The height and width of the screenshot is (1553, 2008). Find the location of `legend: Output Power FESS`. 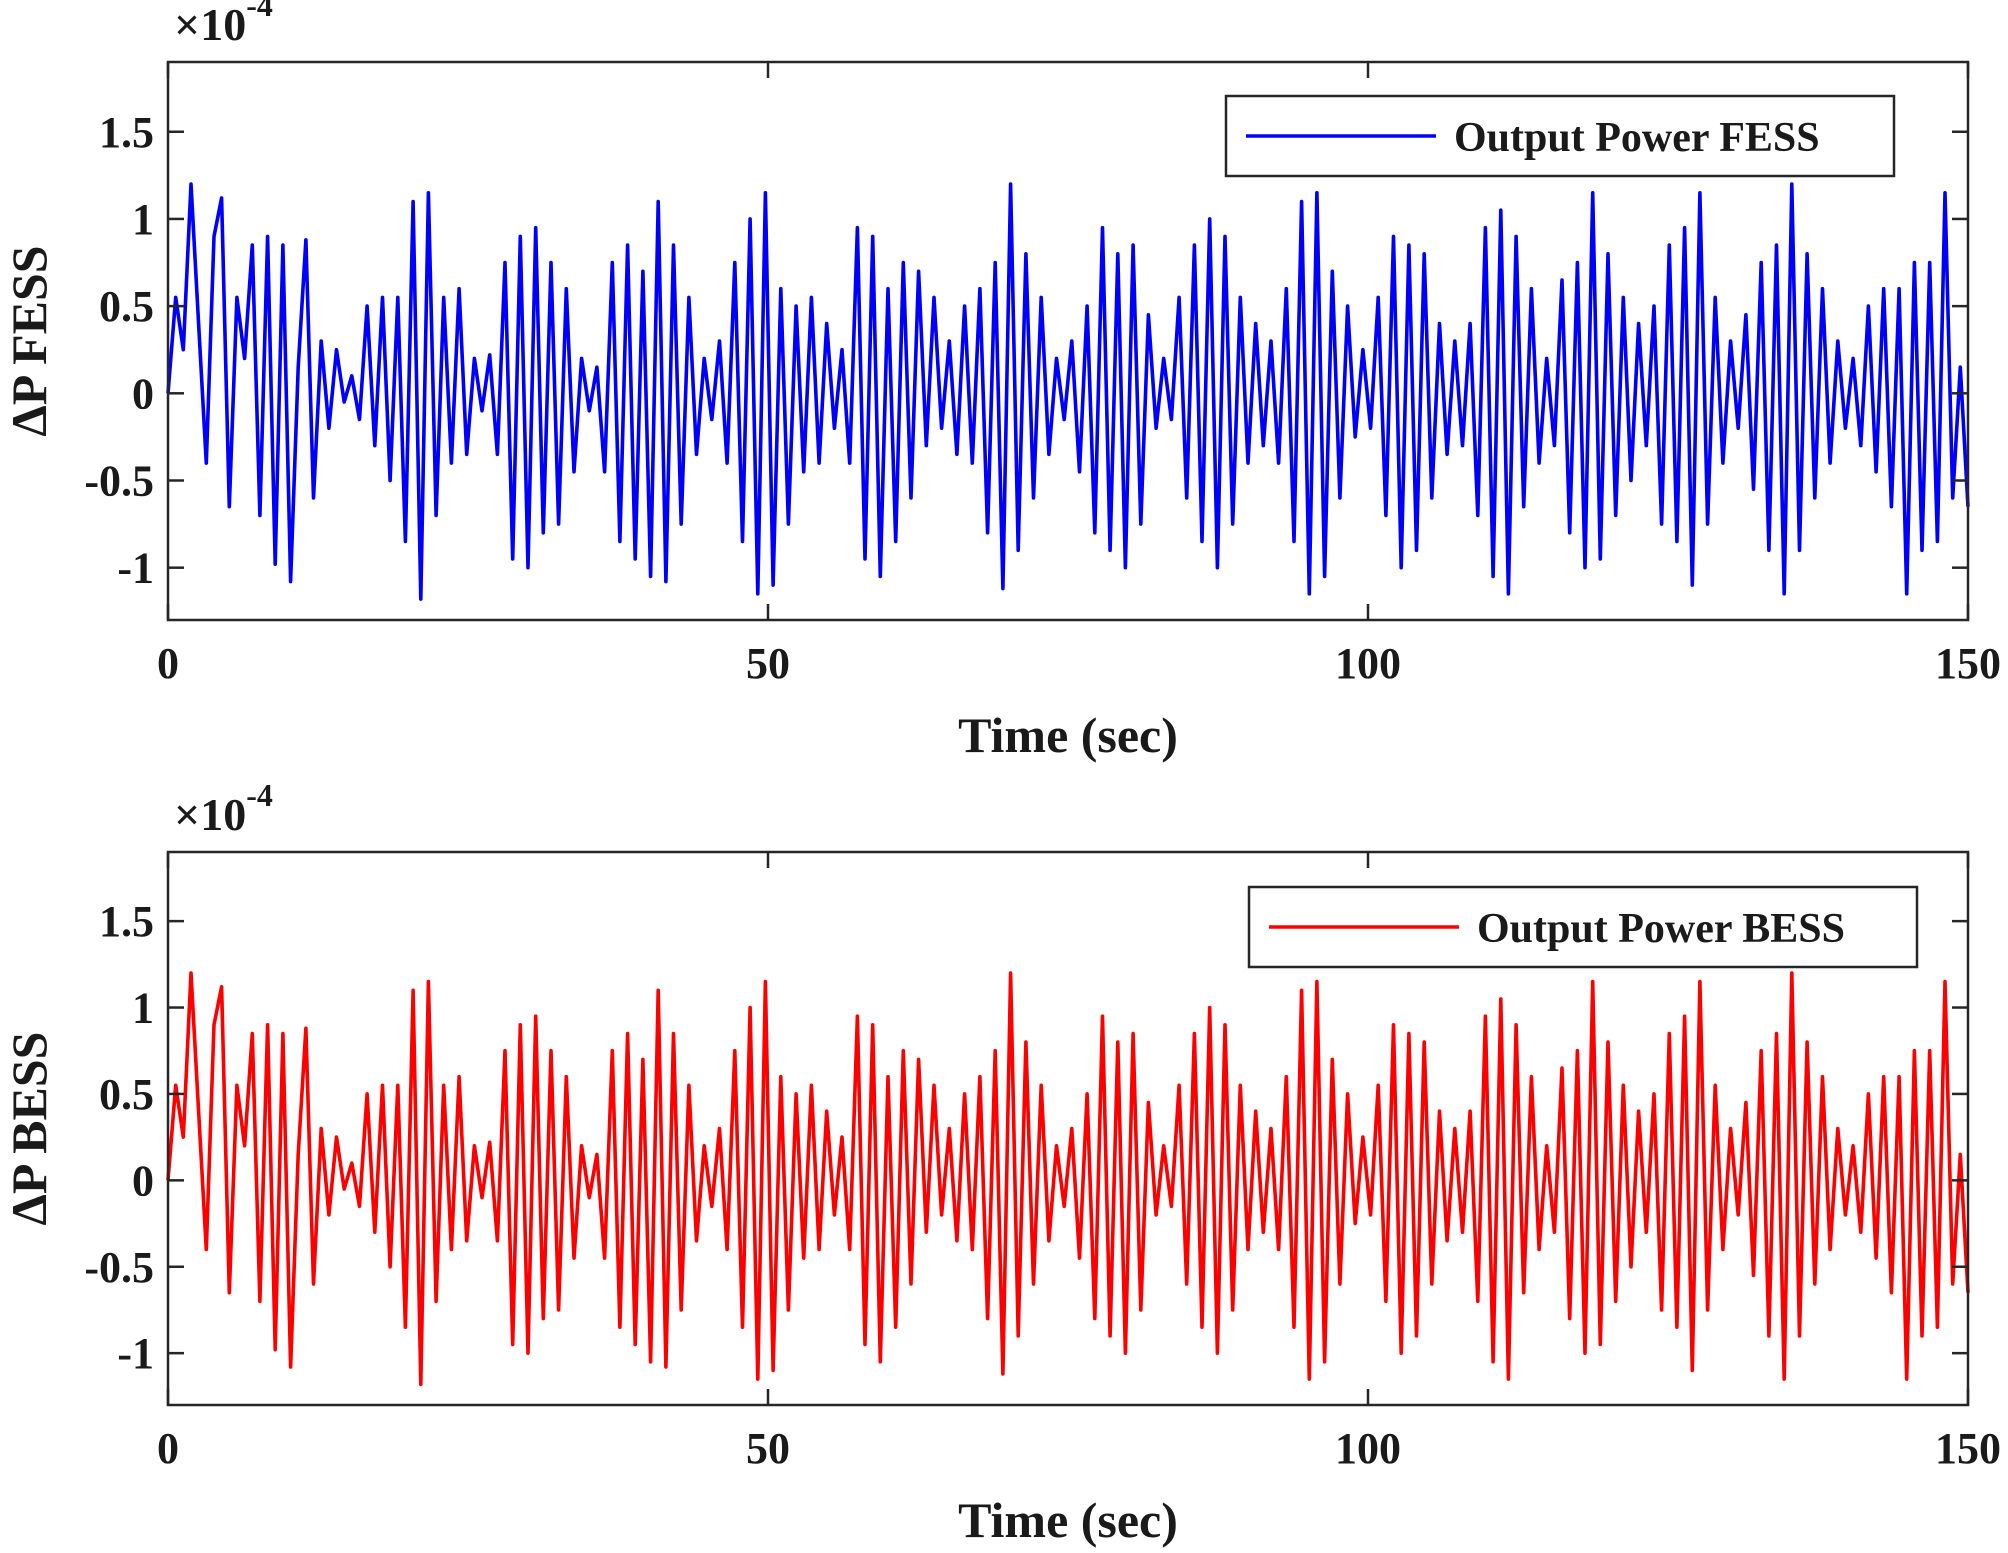

legend: Output Power FESS is located at coordinates (1560, 136).